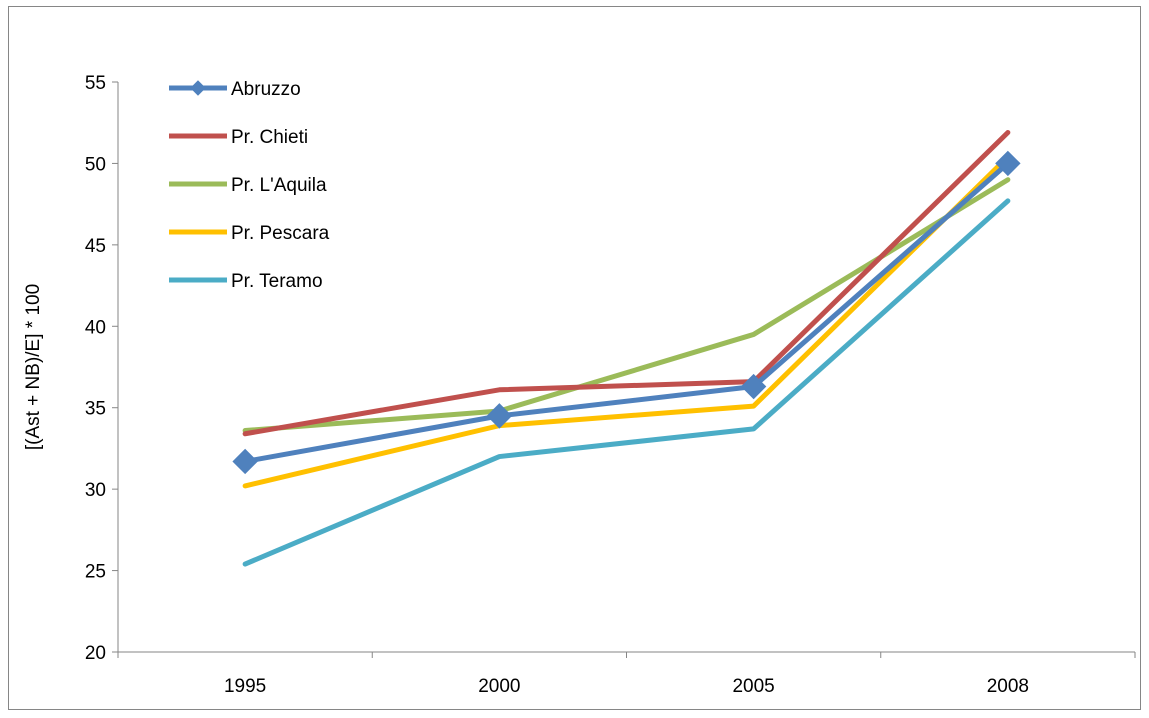 The width and height of the screenshot is (1149, 718). What do you see at coordinates (95, 490) in the screenshot?
I see `y-tick-label: 30` at bounding box center [95, 490].